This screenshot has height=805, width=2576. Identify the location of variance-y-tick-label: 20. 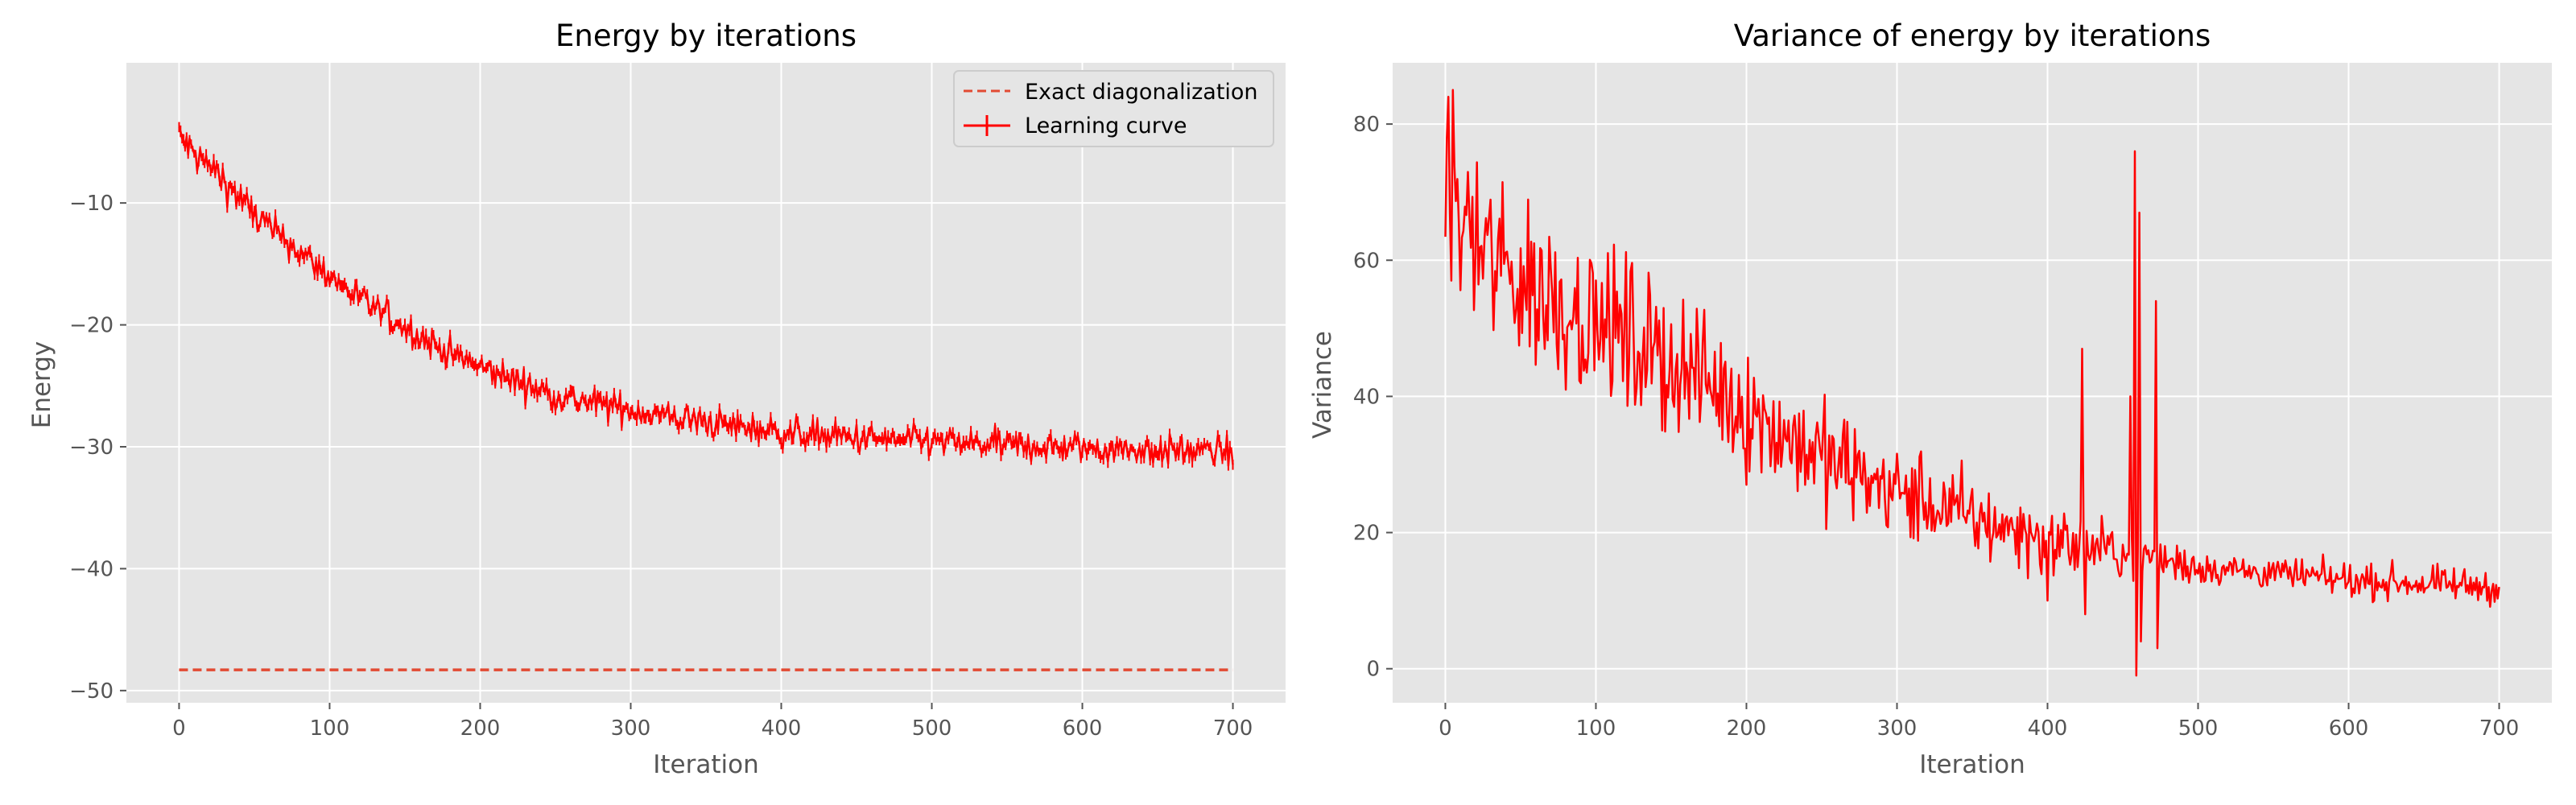
(1366, 534).